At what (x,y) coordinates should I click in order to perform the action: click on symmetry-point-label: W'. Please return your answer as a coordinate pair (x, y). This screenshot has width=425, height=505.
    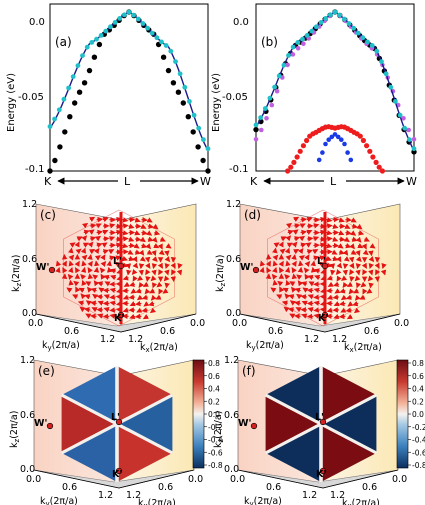
    Looking at the image, I should click on (244, 423).